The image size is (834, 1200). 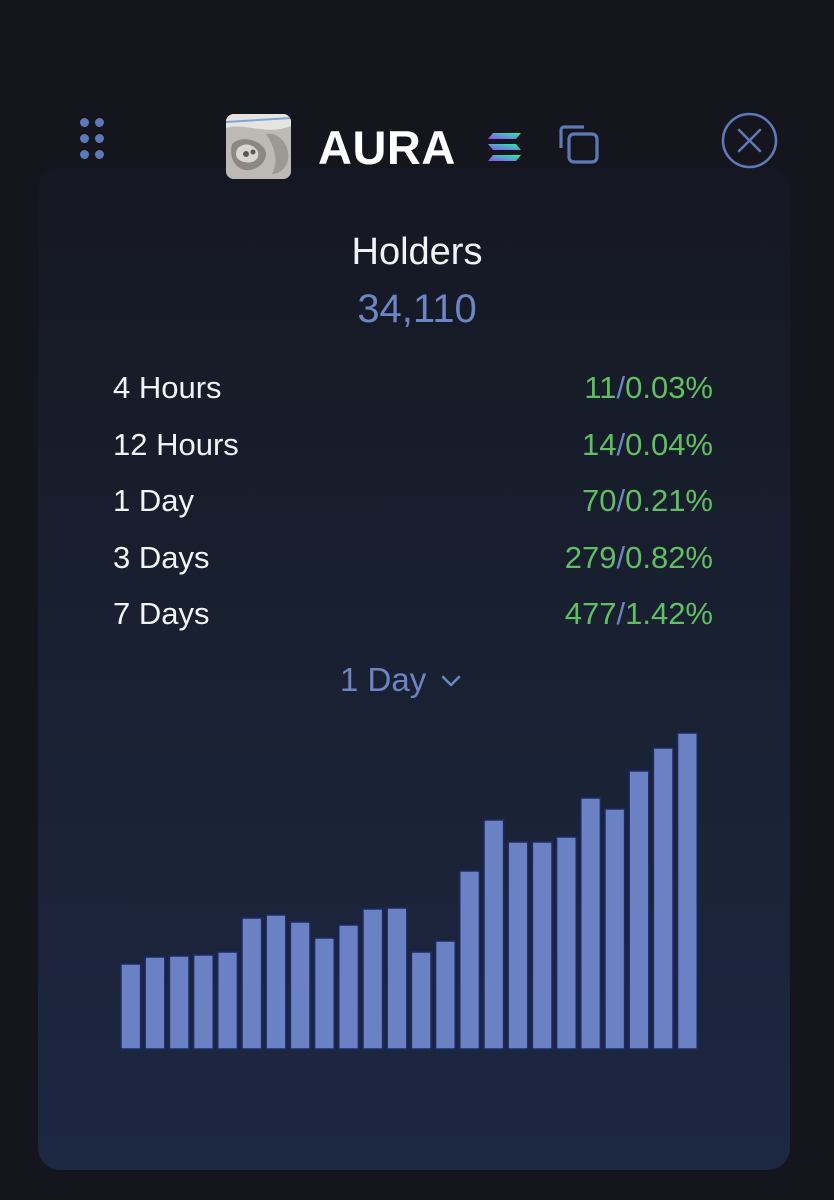 I want to click on stat-row-1-day: 1 Day 70/0.21%, so click(x=413, y=501).